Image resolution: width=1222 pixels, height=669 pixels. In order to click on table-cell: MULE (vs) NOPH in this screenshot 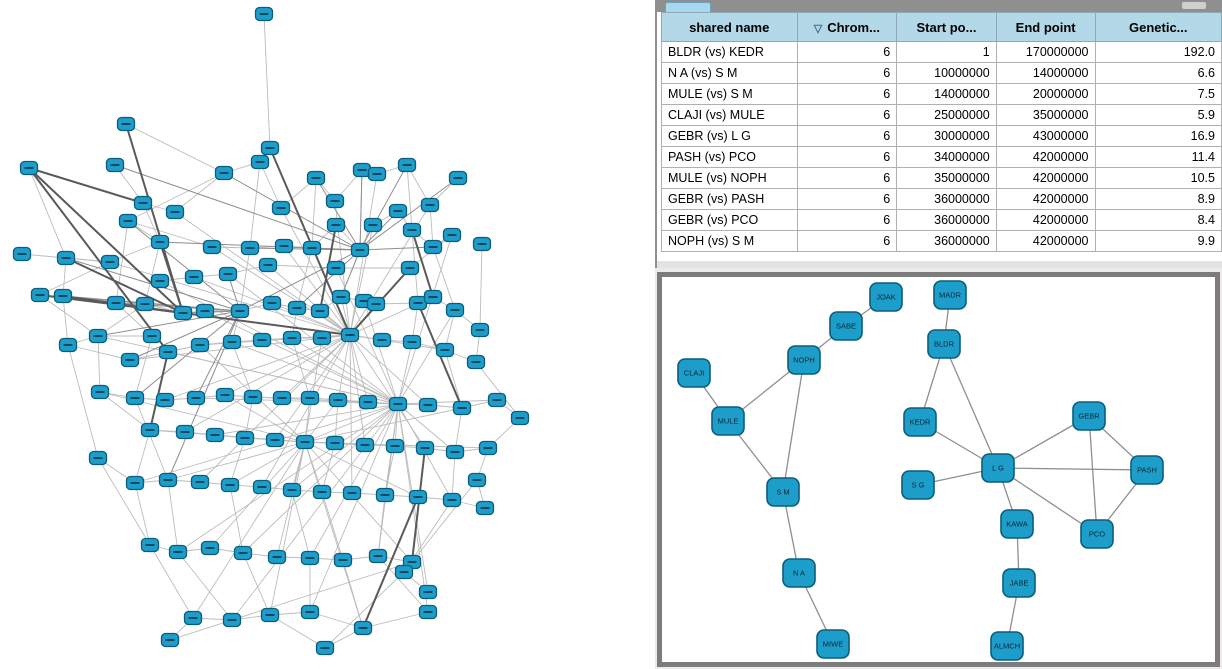, I will do `click(729, 178)`.